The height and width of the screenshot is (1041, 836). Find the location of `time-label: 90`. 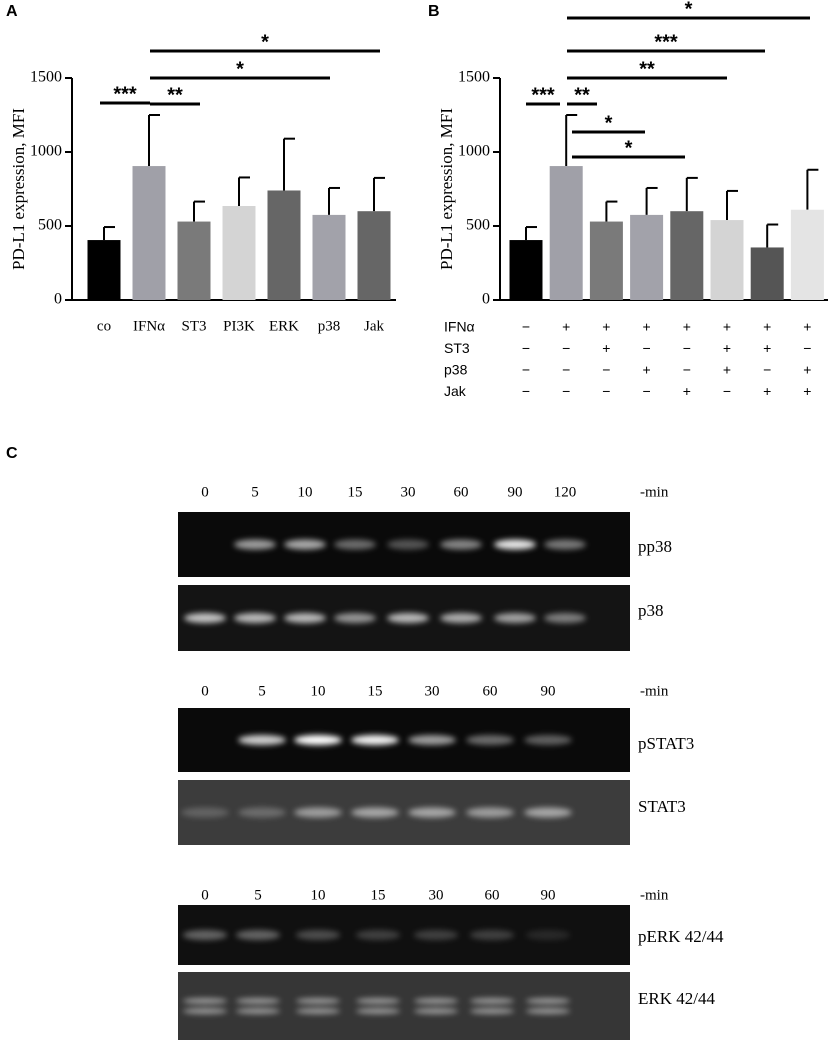

time-label: 90 is located at coordinates (548, 691).